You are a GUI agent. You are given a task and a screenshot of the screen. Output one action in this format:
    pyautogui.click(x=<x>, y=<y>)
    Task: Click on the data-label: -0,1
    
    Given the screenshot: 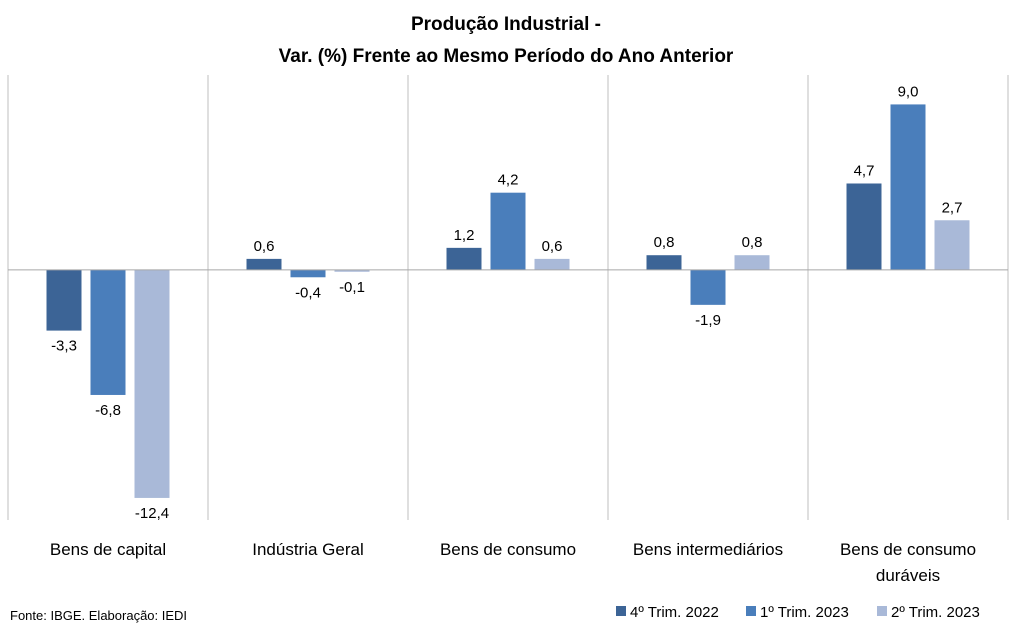 What is the action you would take?
    pyautogui.click(x=352, y=287)
    